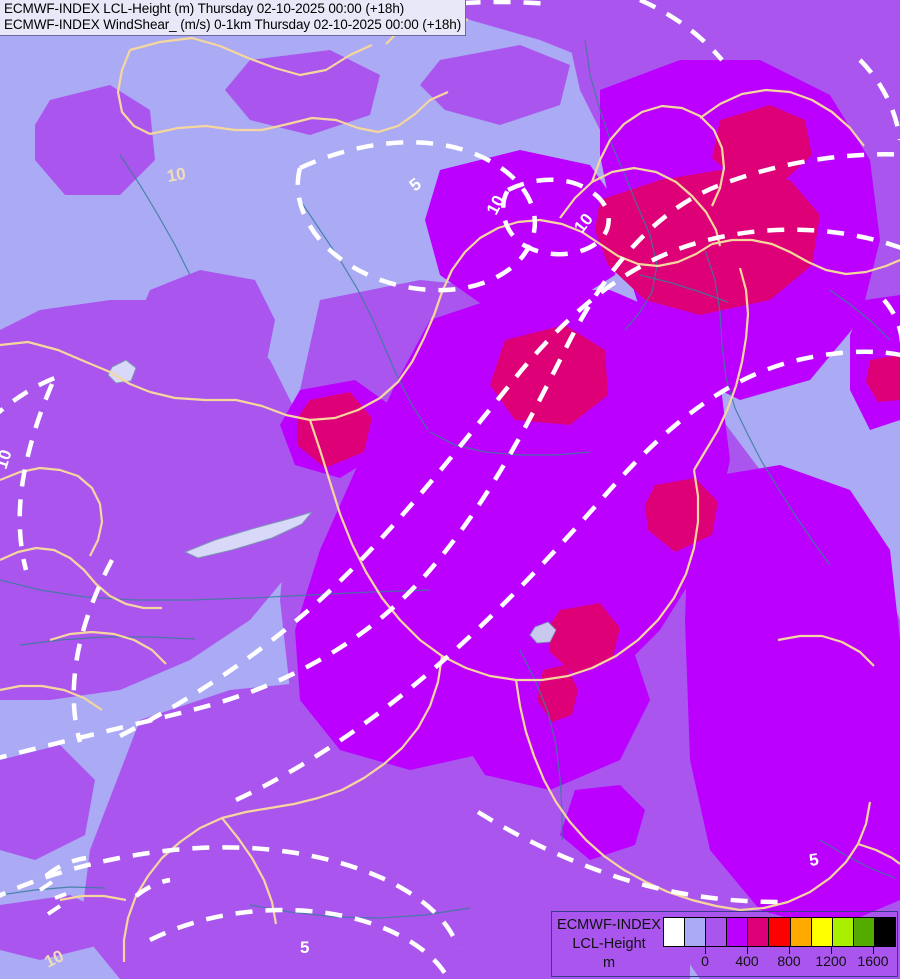  I want to click on legend-swatch-strip, so click(779, 932).